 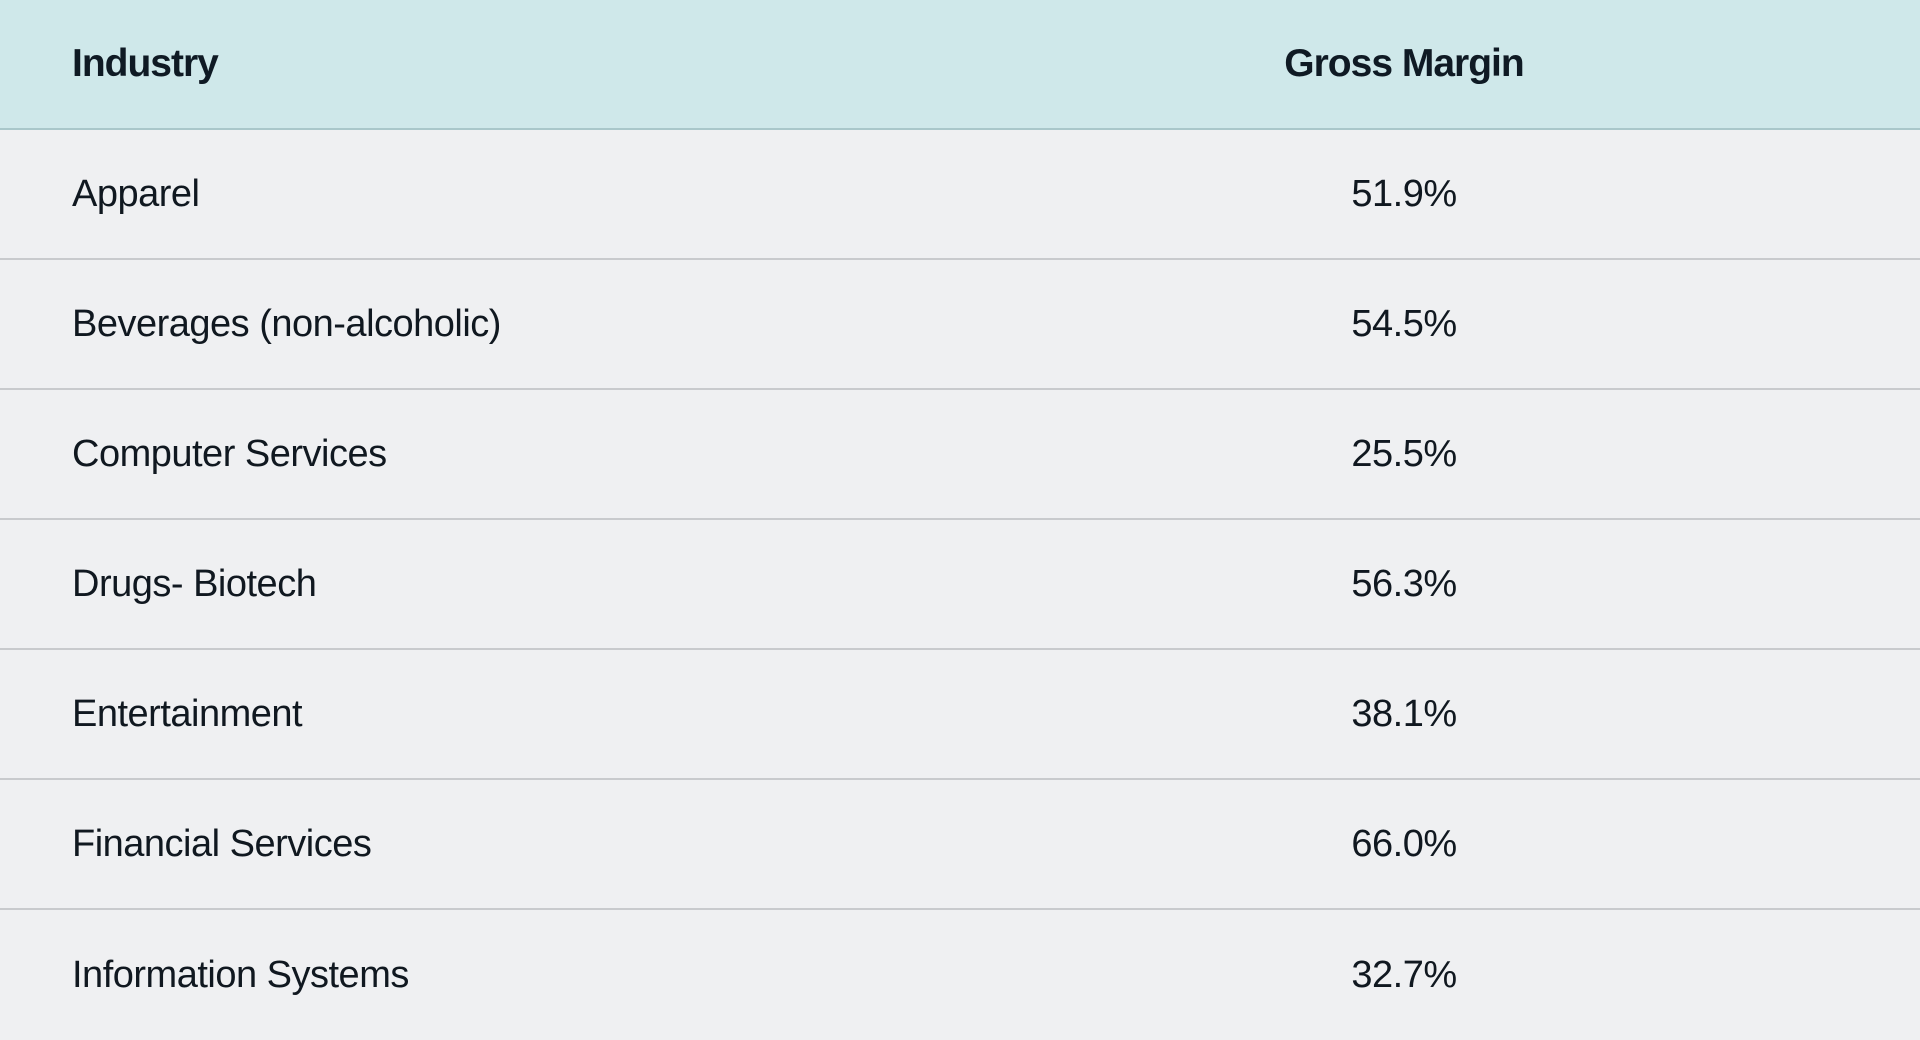 What do you see at coordinates (136, 193) in the screenshot?
I see `industry-cell: Apparel` at bounding box center [136, 193].